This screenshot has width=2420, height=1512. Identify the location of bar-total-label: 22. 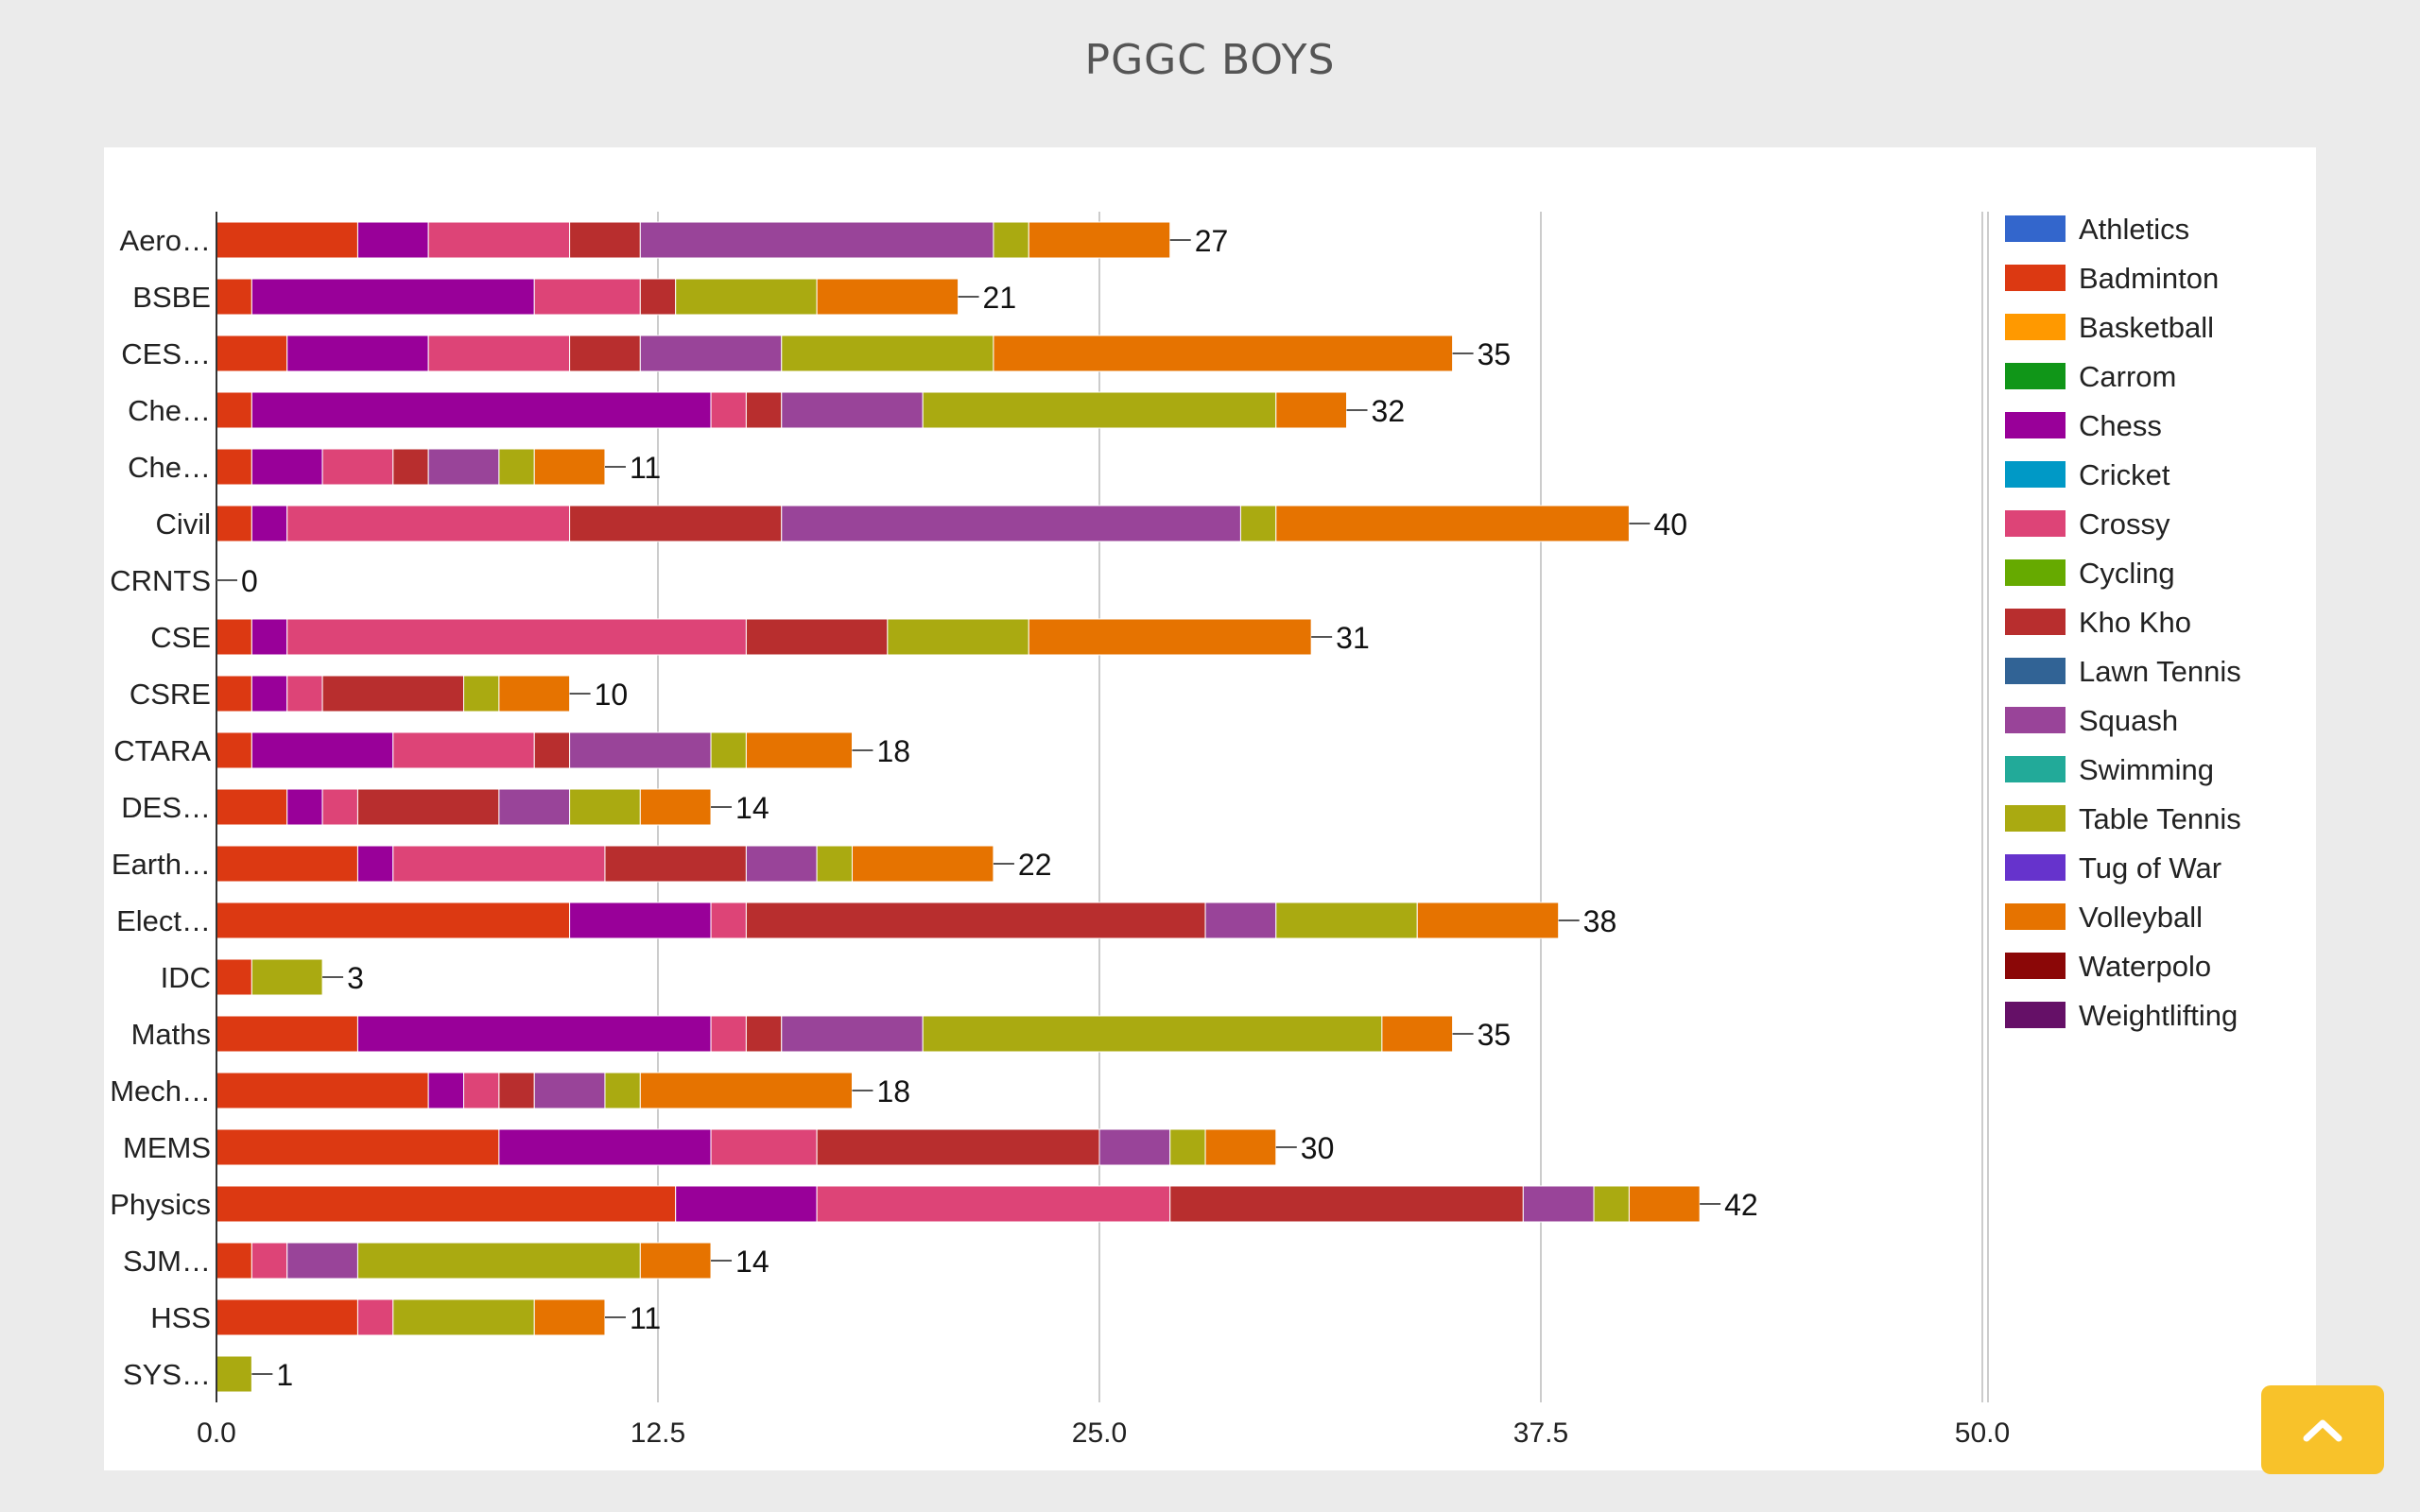
(1035, 865).